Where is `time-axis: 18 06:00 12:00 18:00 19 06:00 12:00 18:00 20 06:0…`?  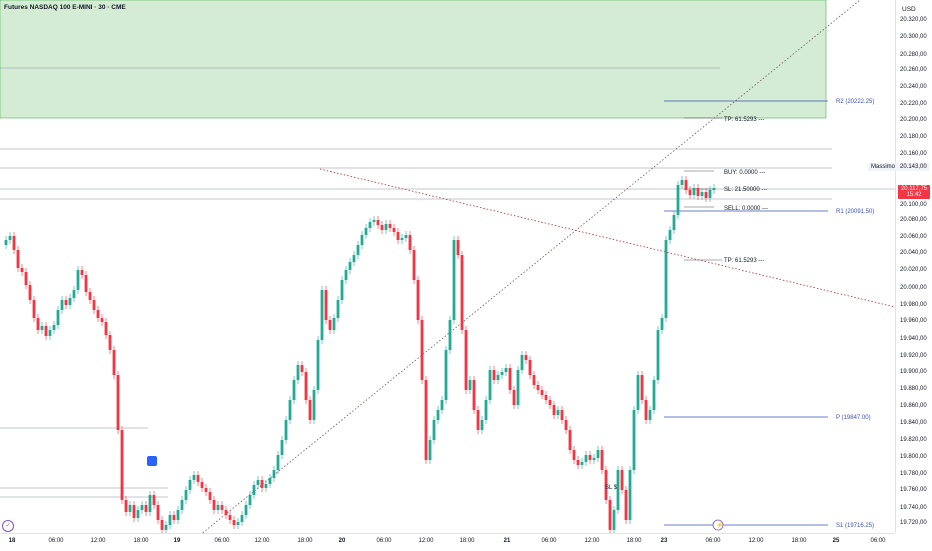 time-axis: 18 06:00 12:00 18:00 19 06:00 12:00 18:00 20 06:0… is located at coordinates (447, 542).